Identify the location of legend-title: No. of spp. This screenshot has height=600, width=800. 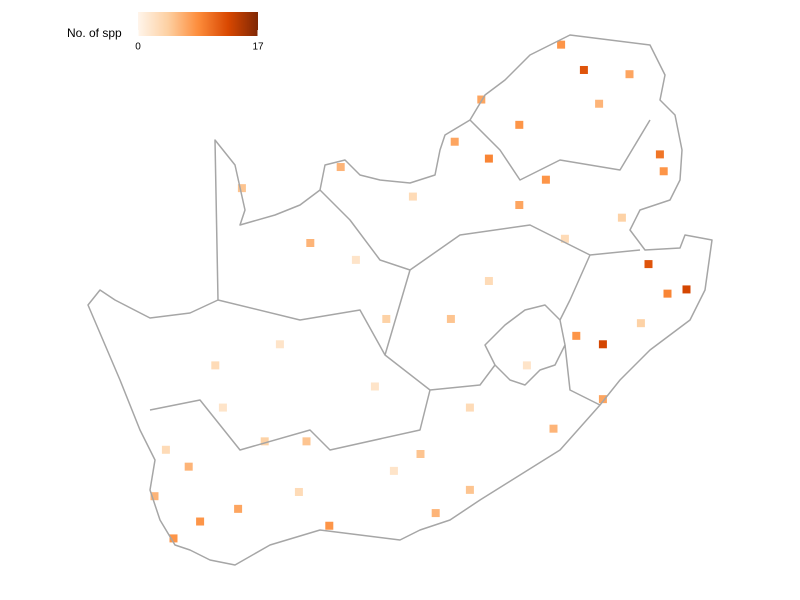
(94, 33).